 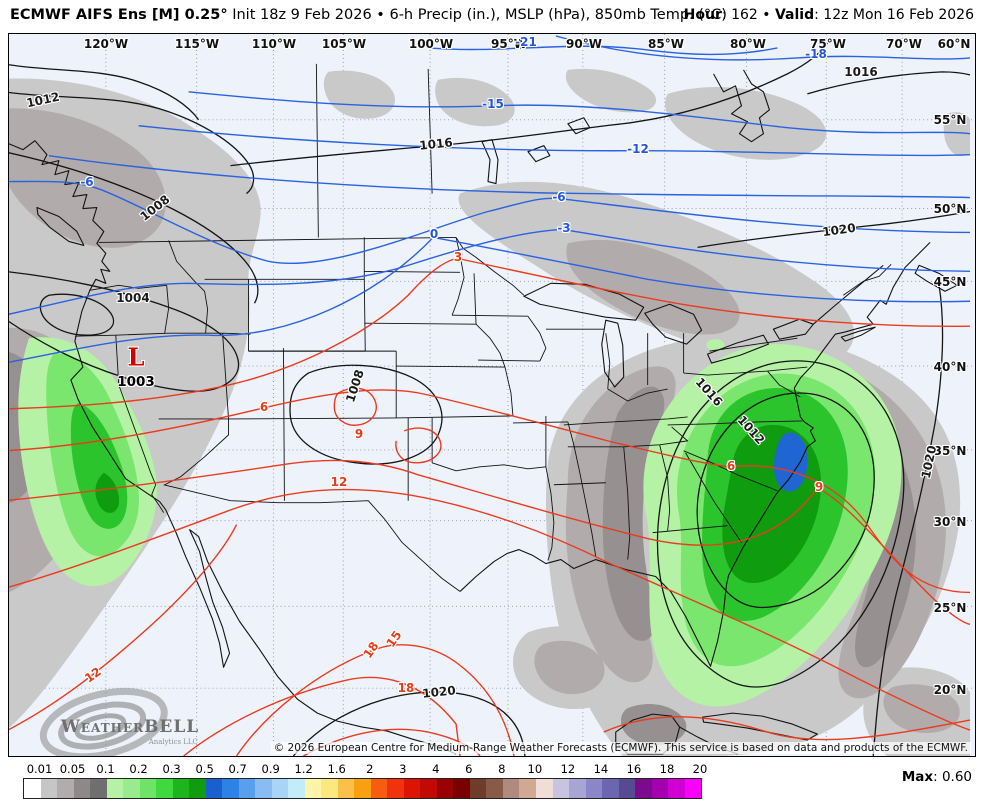 I want to click on longitude-label: 120°W, so click(x=106, y=44).